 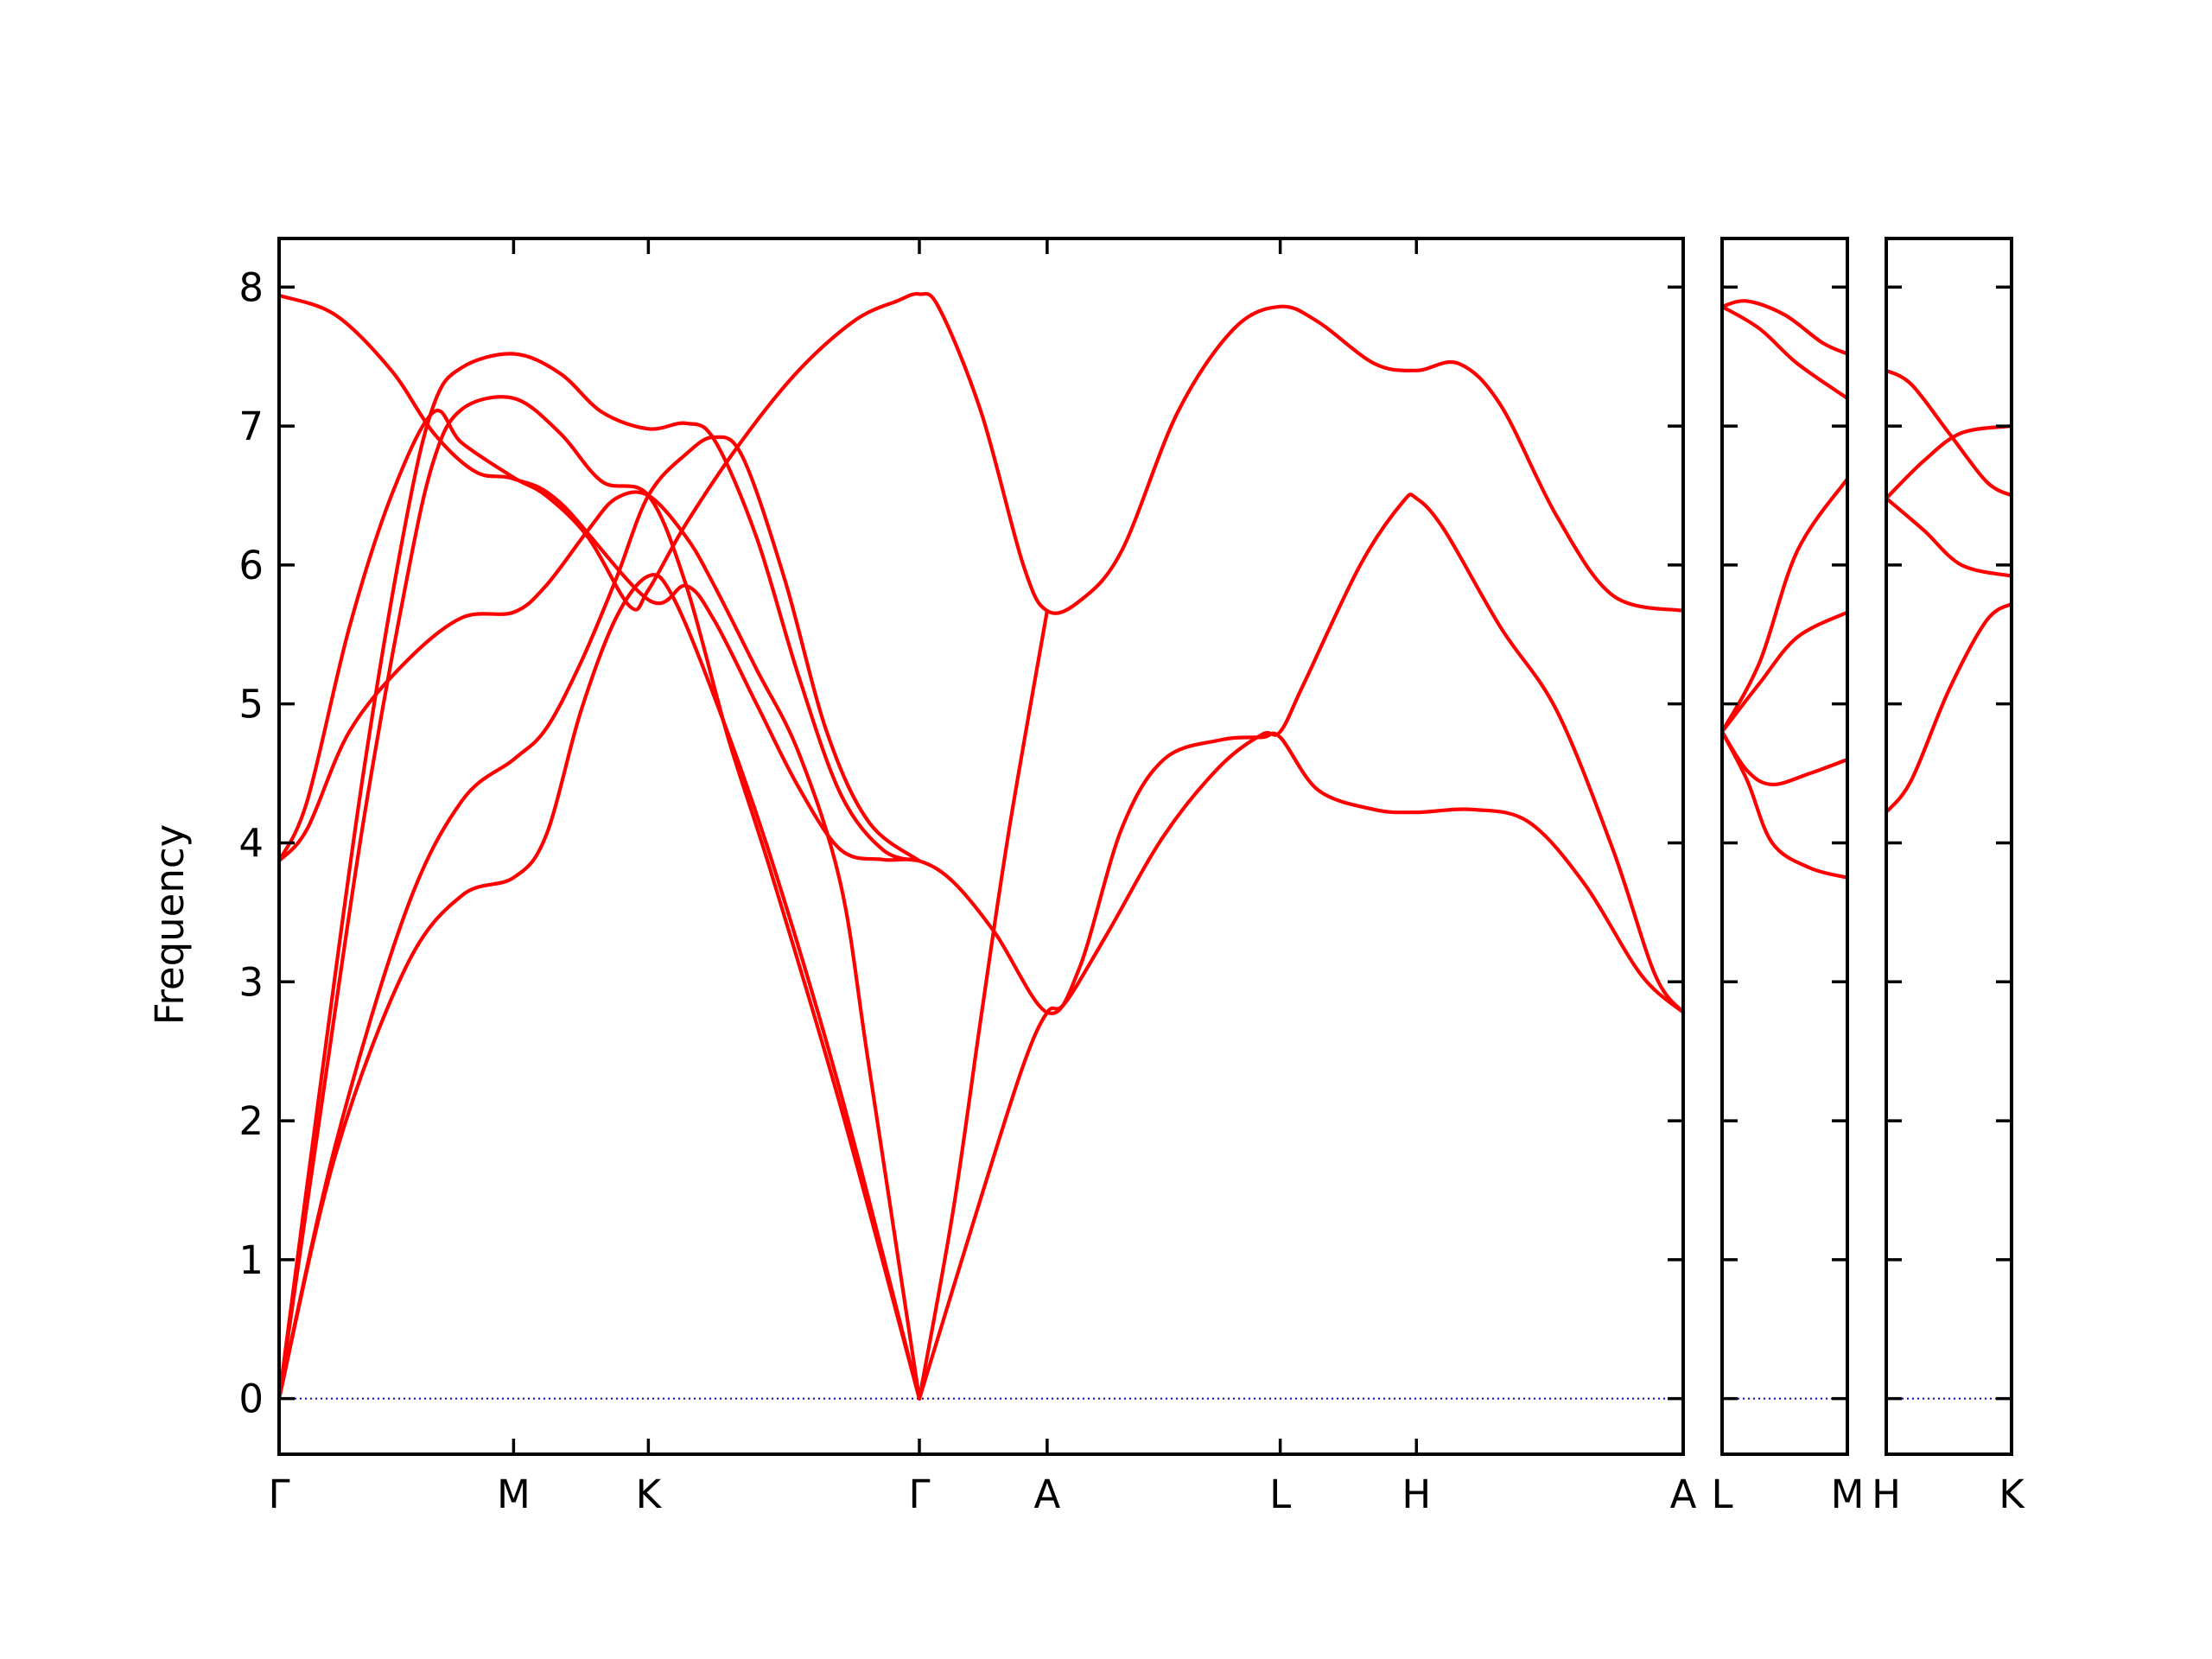 I want to click on y-tick-label: 0, so click(x=251, y=1399).